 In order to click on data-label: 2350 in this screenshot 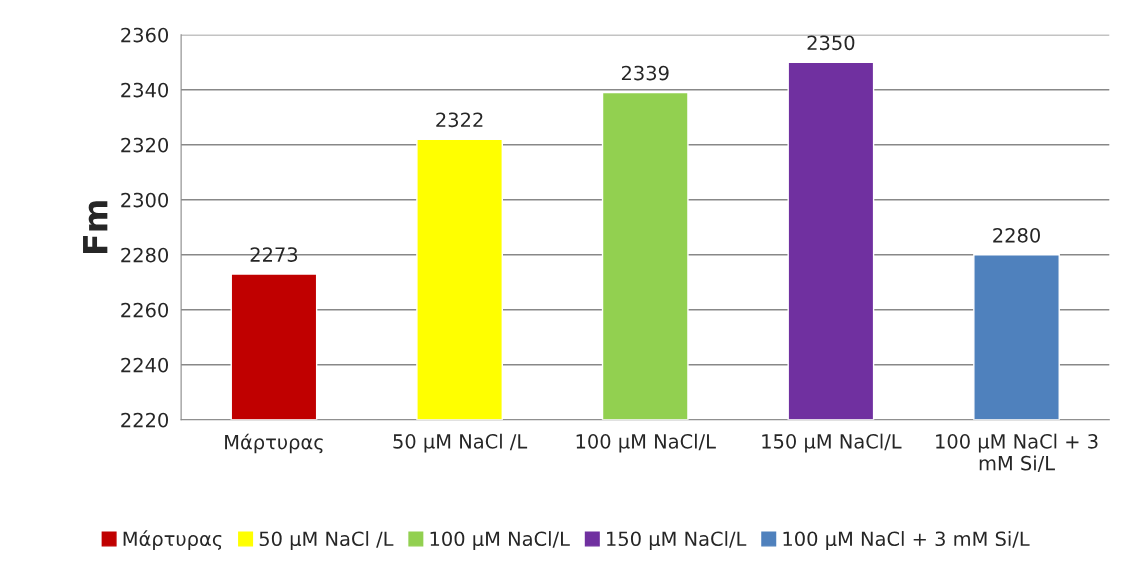, I will do `click(831, 43)`.